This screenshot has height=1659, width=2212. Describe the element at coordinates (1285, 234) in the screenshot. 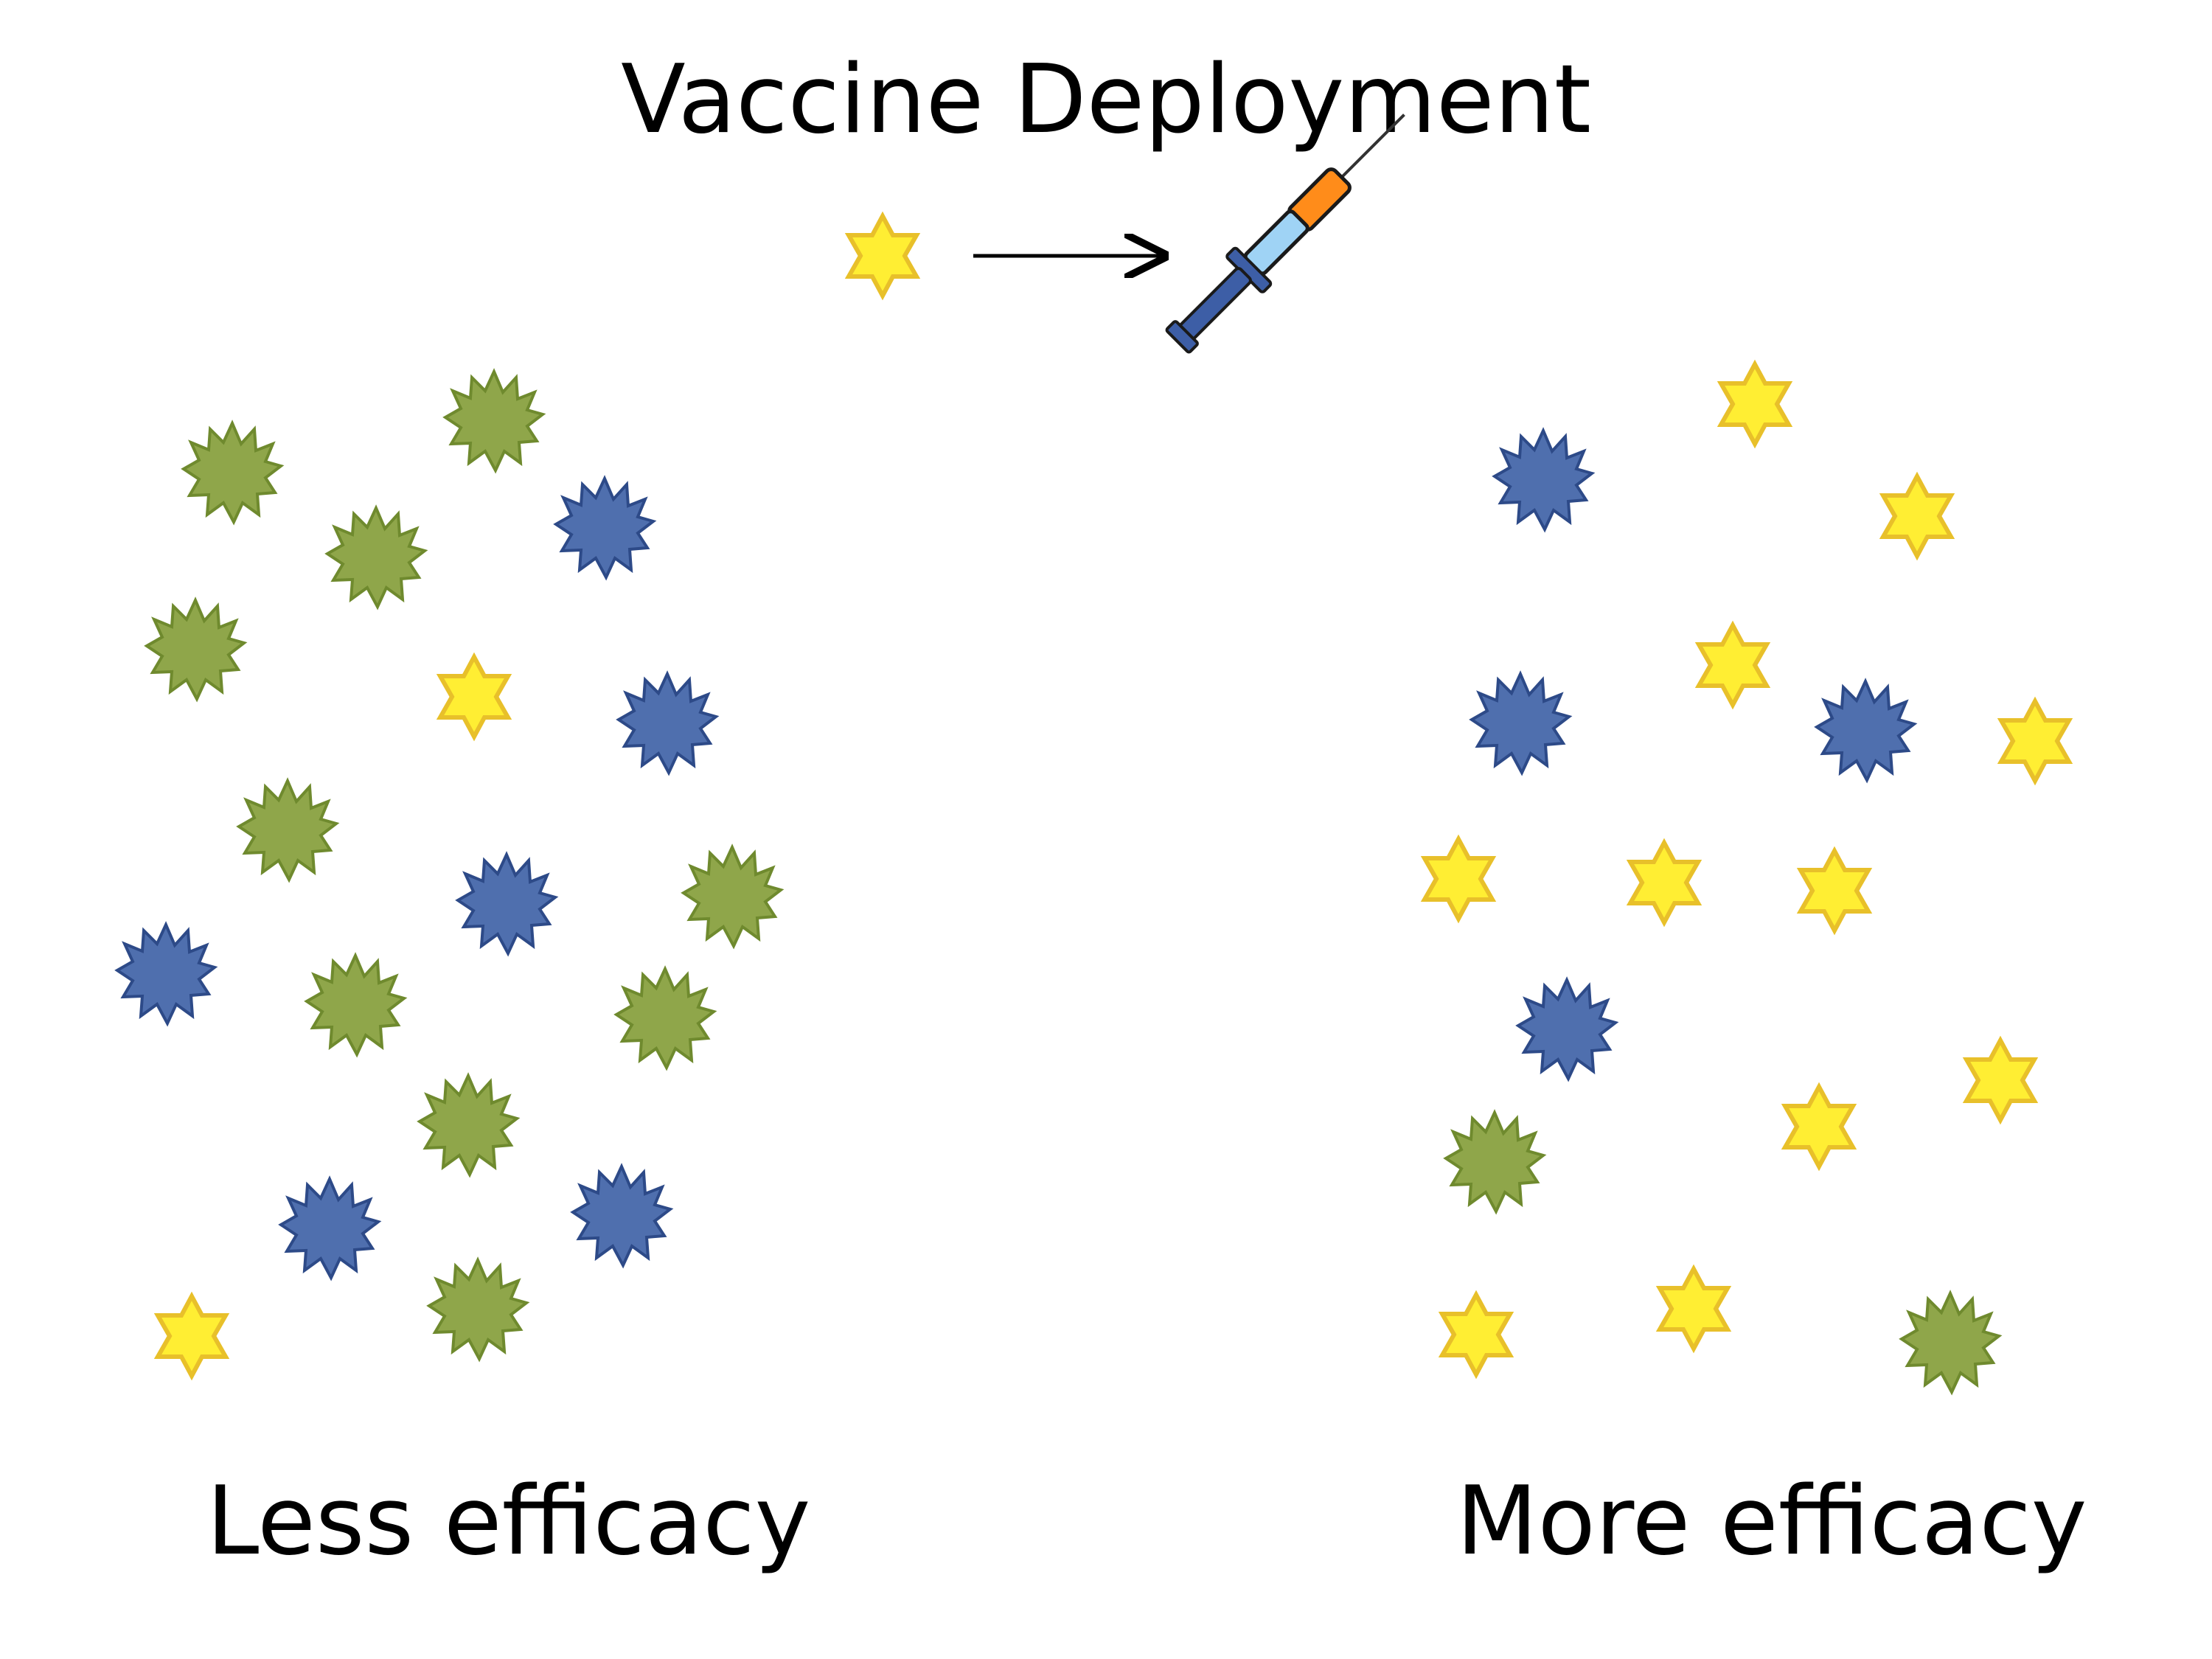

I see `syringe-icon` at that location.